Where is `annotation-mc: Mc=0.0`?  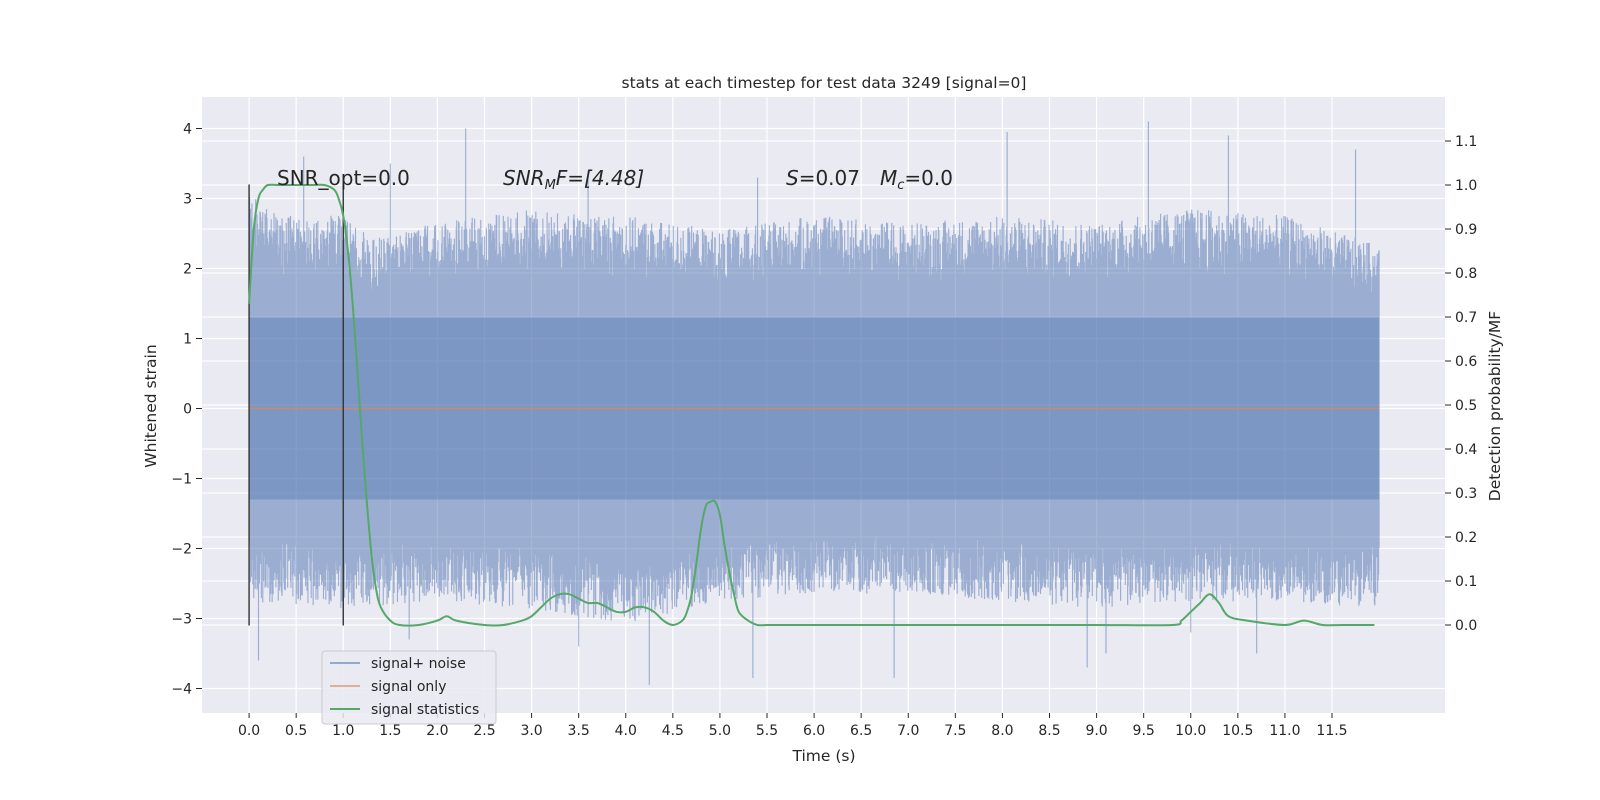
annotation-mc: Mc=0.0 is located at coordinates (916, 179).